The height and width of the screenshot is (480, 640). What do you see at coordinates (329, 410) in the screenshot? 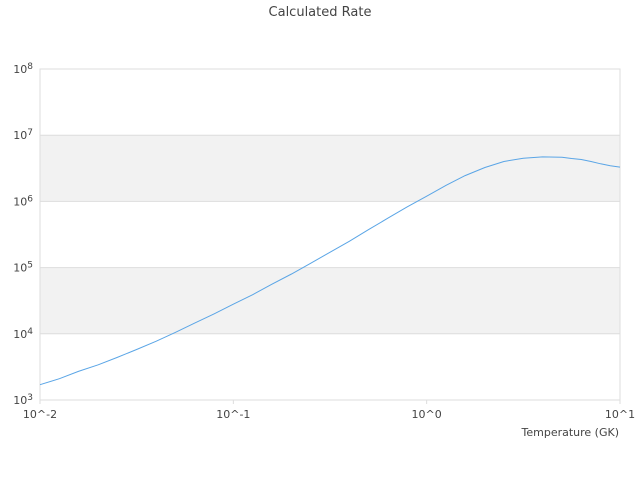
I see `x-axis-ticks: 10^-2 10^-1 10^0 10^1` at bounding box center [329, 410].